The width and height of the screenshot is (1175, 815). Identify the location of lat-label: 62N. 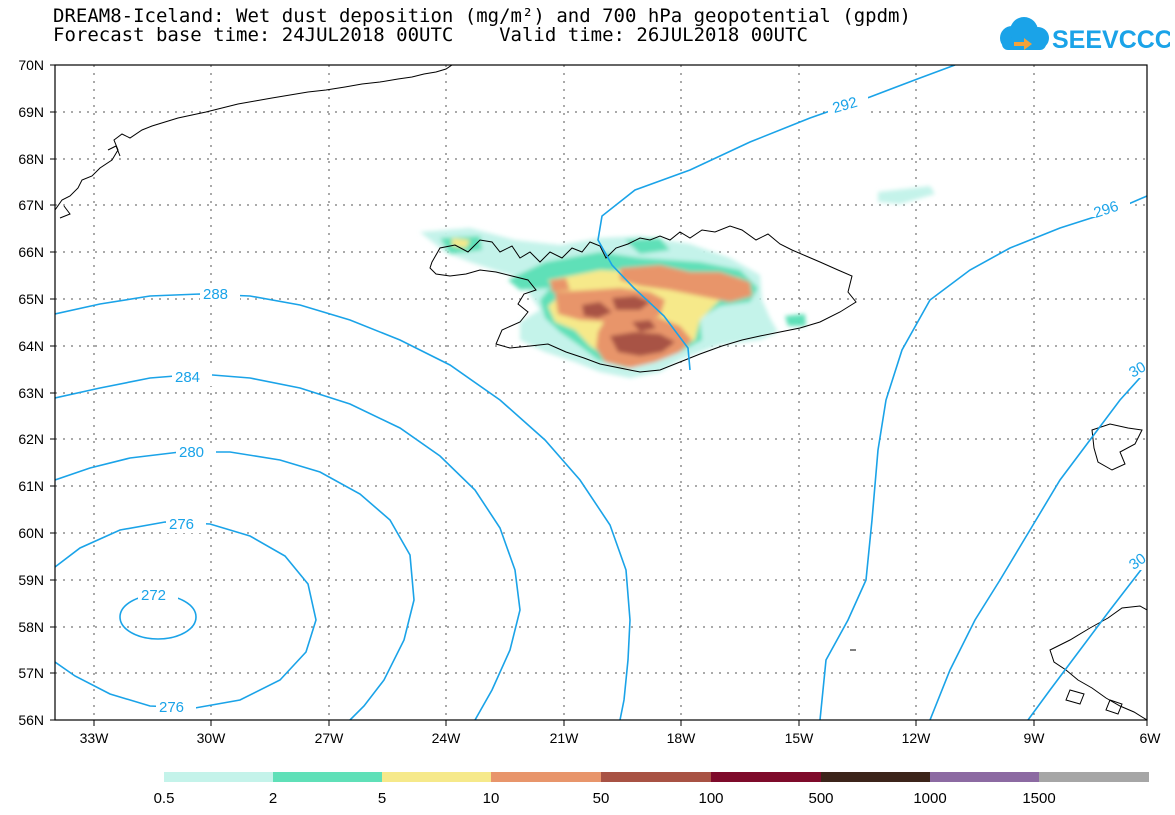
(31, 439).